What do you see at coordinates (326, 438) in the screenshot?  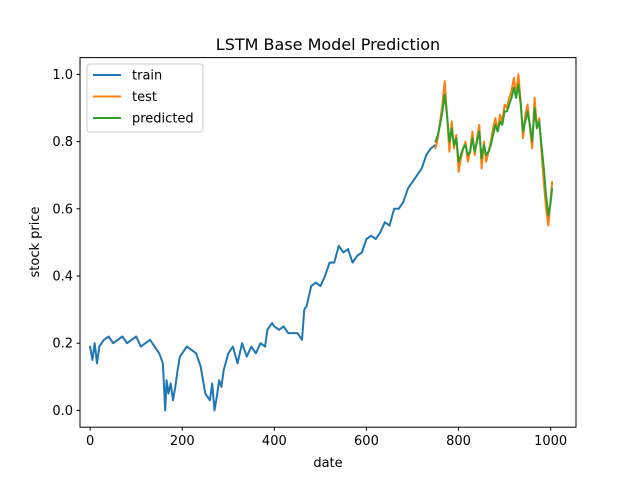 I see `x-axis: 0 200 400 600 800 1000` at bounding box center [326, 438].